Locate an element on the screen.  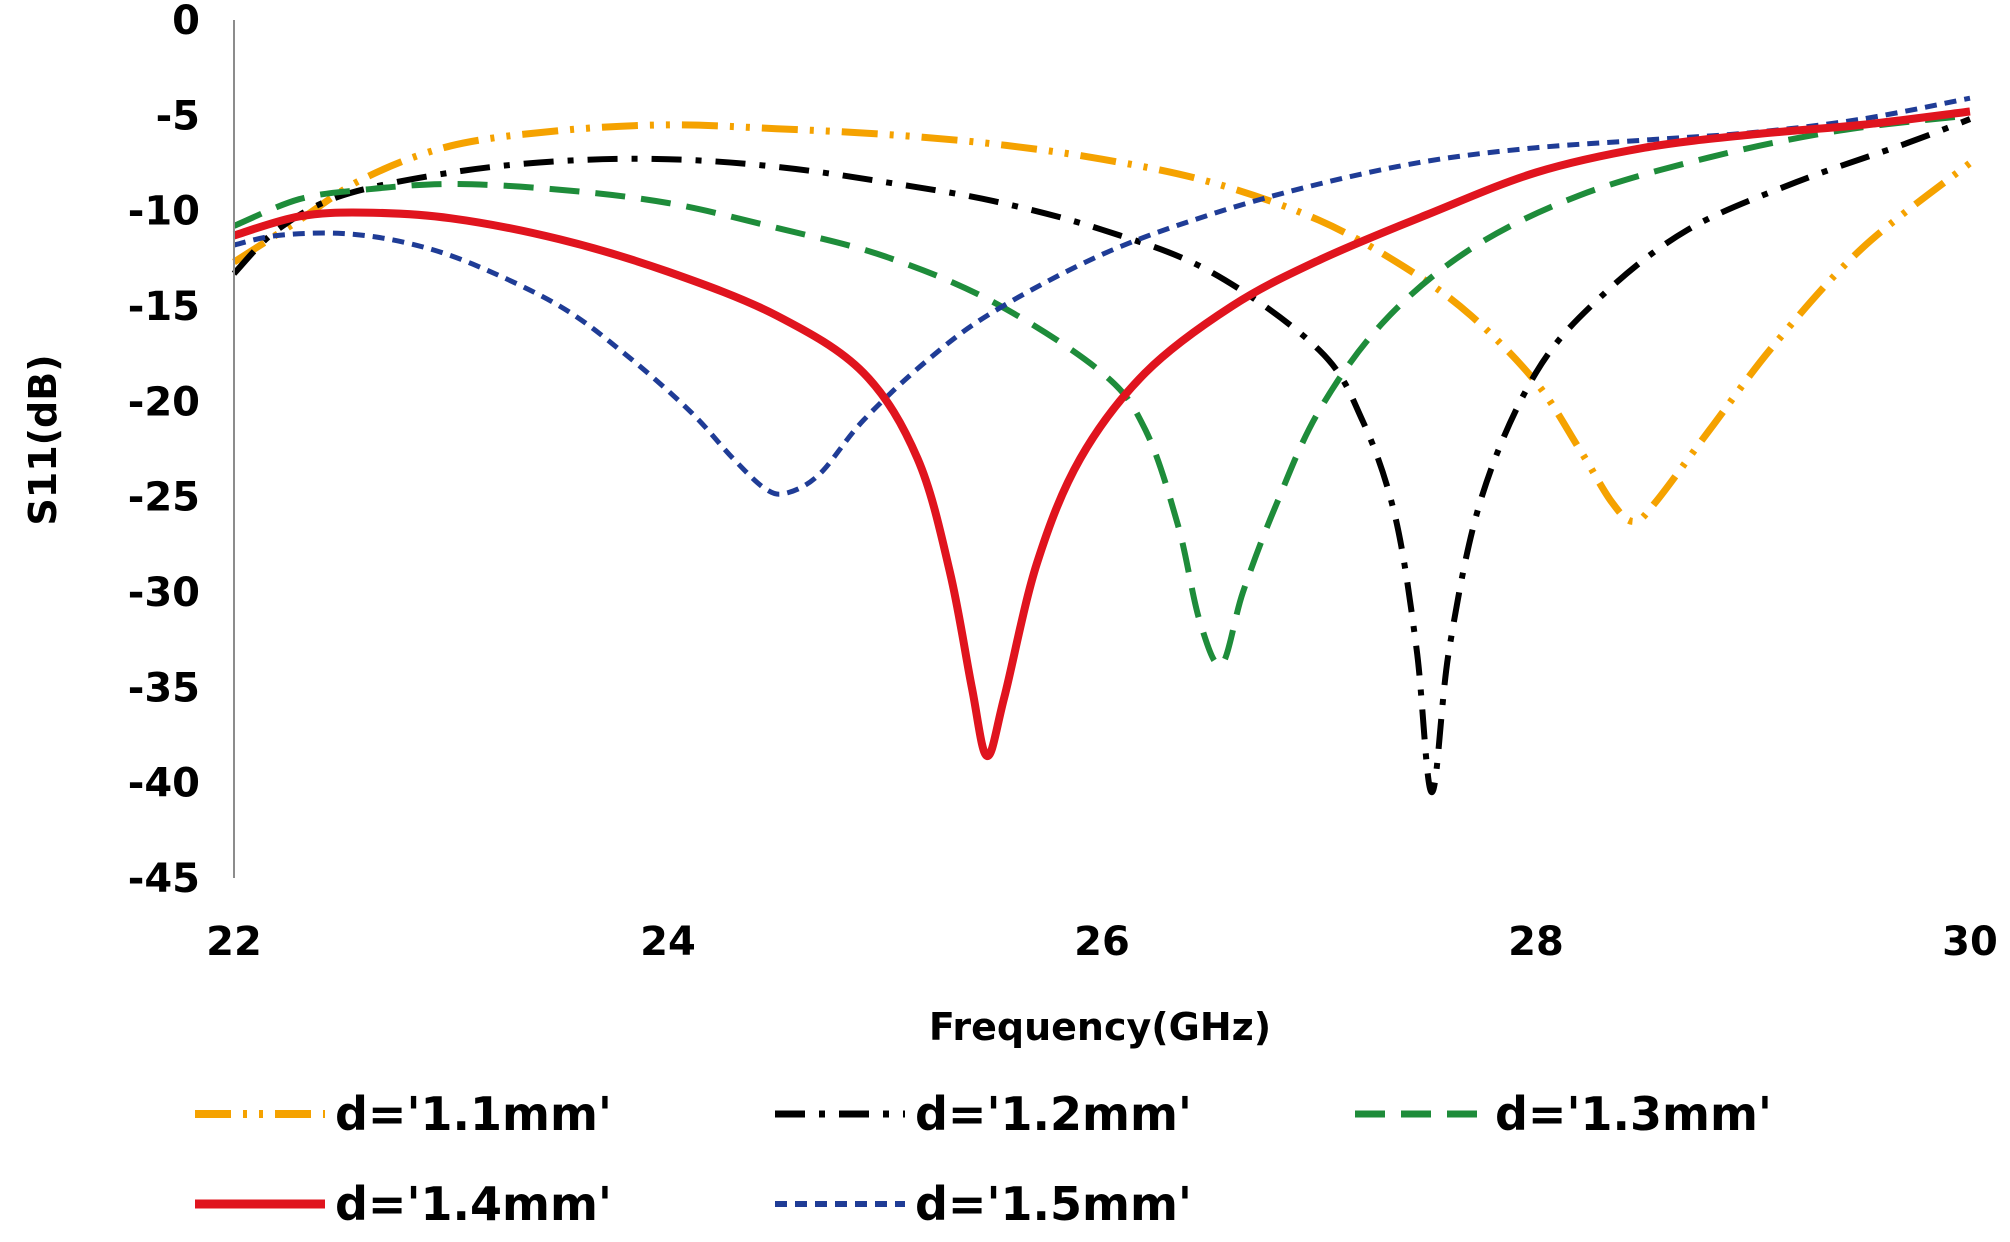
legend-label: d='1.1mm' is located at coordinates (473, 1114).